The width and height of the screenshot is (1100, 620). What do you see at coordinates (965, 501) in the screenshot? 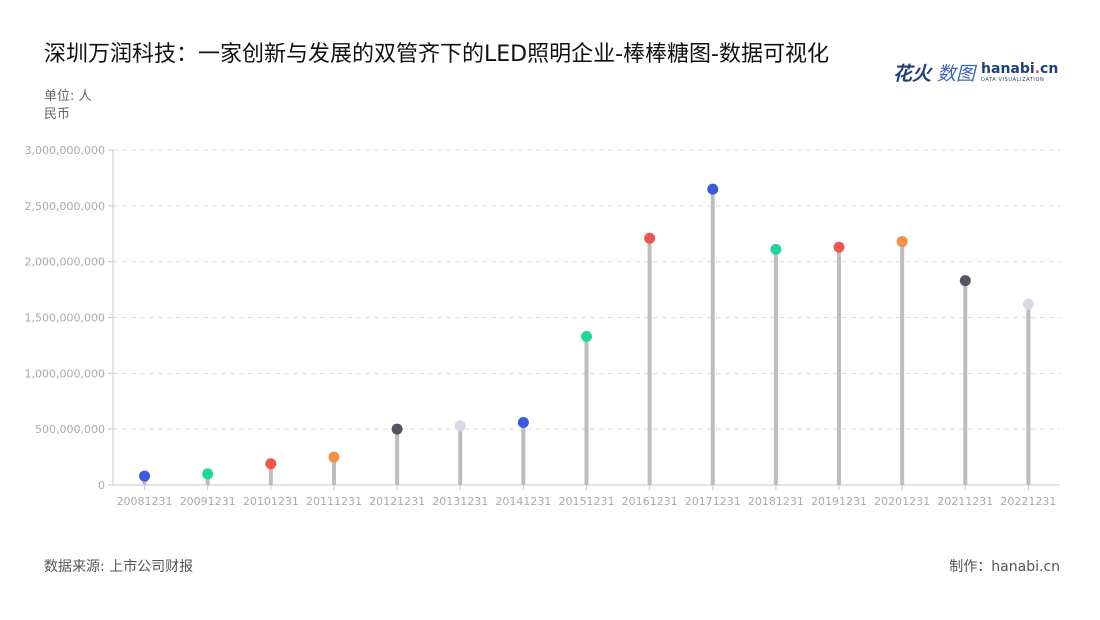
I see `x-tick-label: 20211231` at bounding box center [965, 501].